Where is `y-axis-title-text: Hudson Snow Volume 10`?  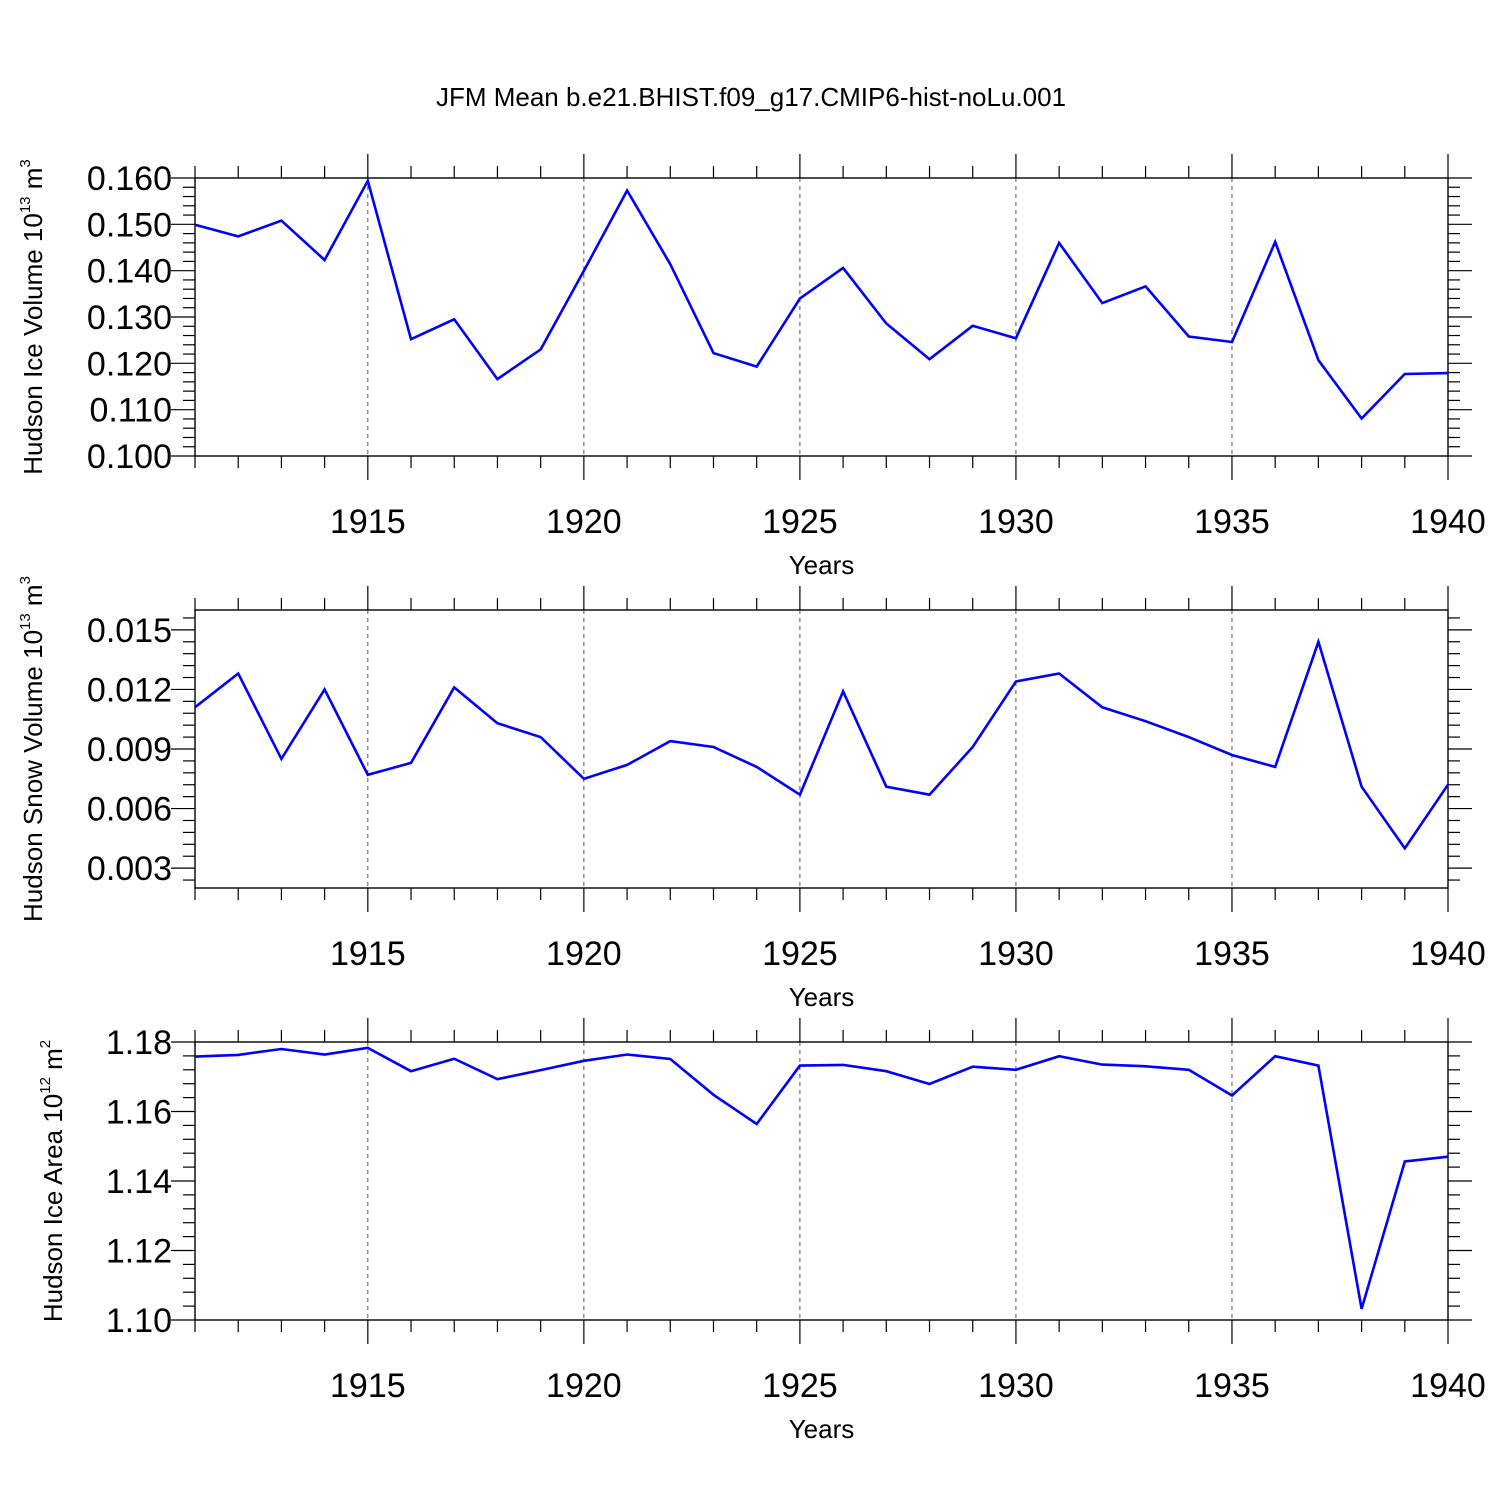
y-axis-title-text: Hudson Snow Volume 10 is located at coordinates (33, 776).